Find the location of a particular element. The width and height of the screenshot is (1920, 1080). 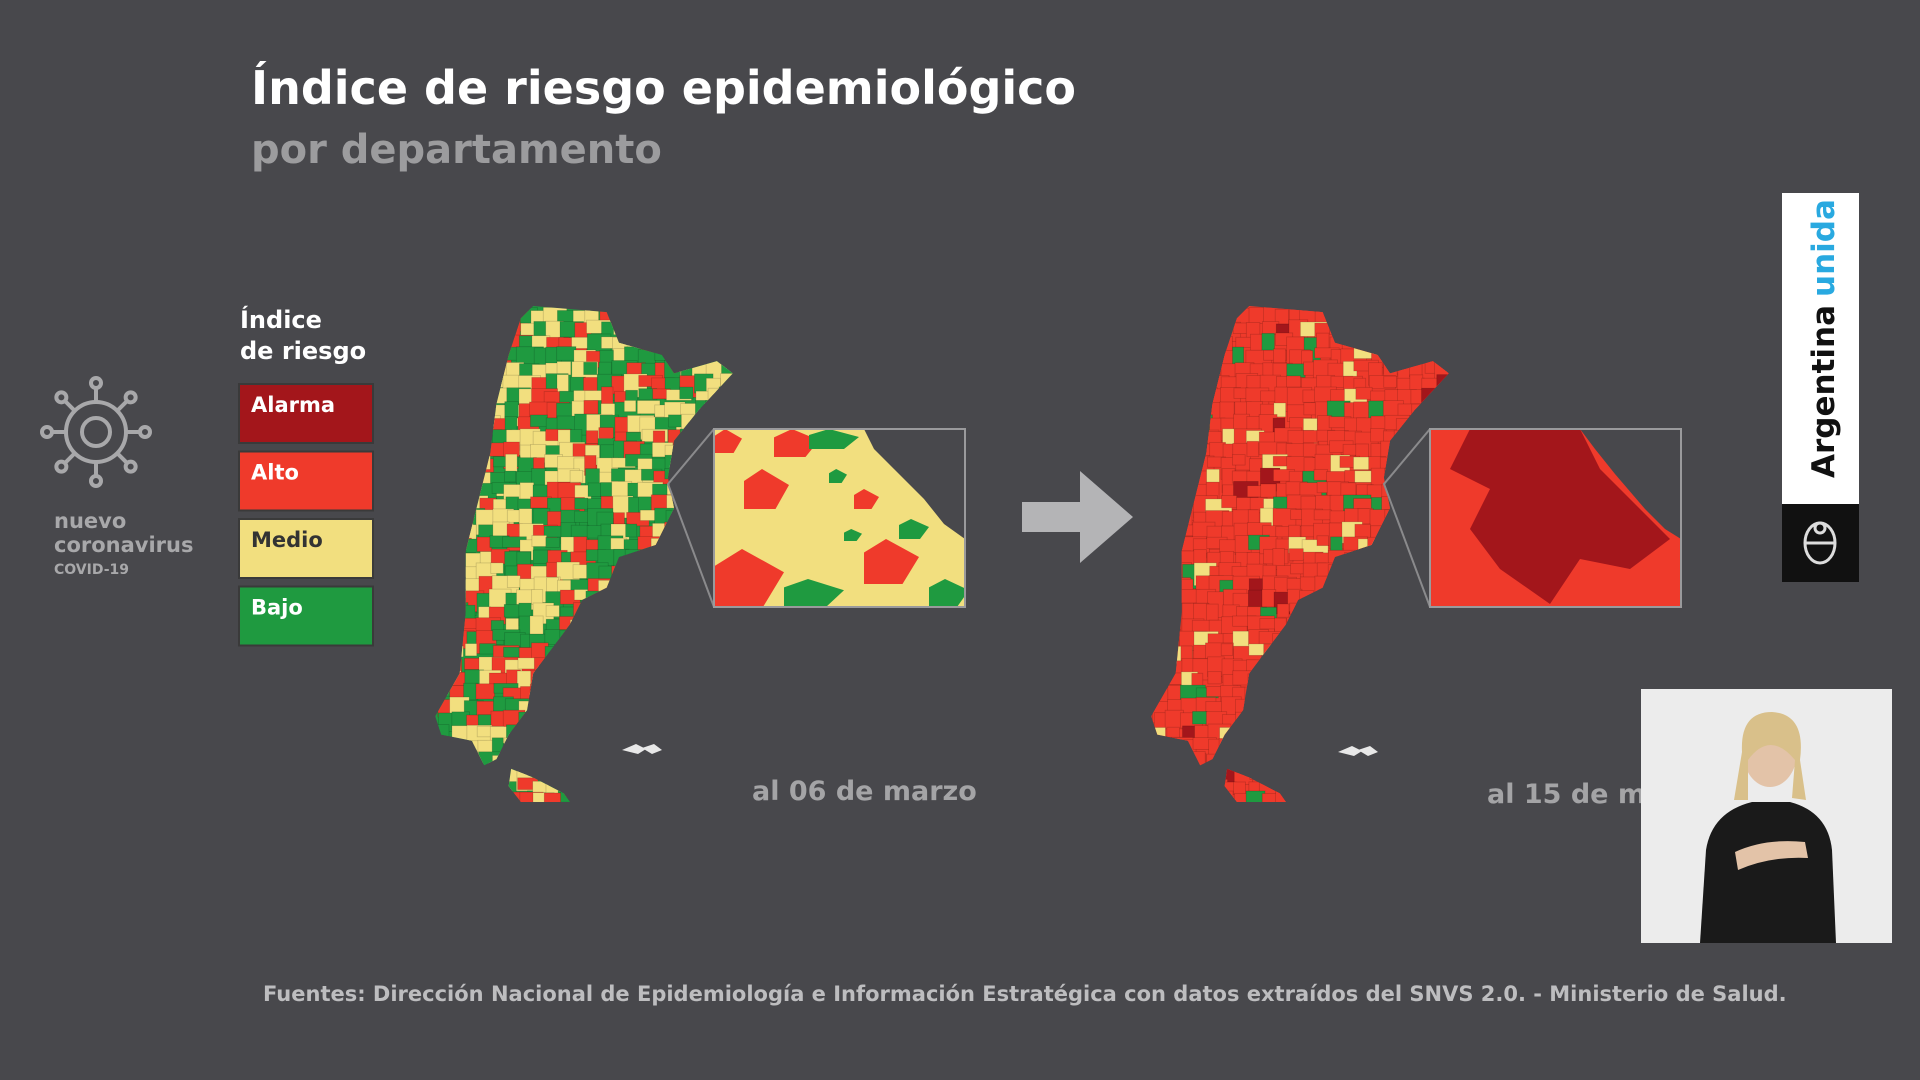

legend-swatch is located at coordinates (306, 481).